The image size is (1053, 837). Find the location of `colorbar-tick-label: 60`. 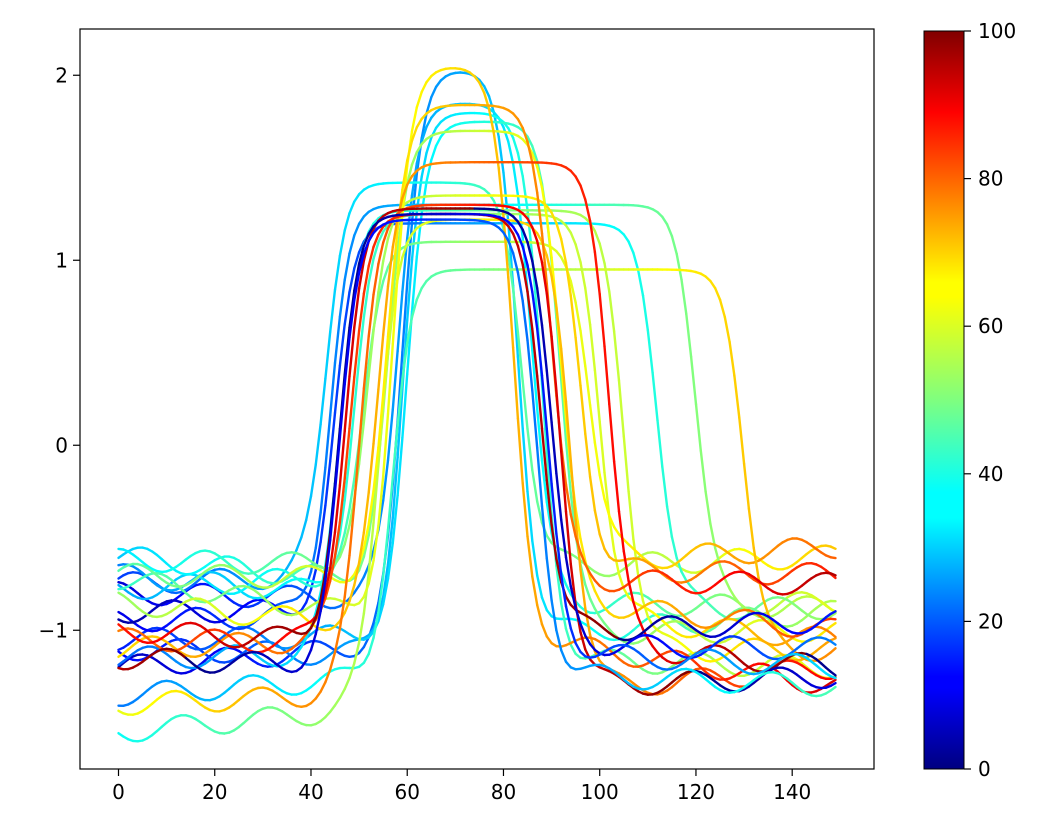

colorbar-tick-label: 60 is located at coordinates (990, 326).